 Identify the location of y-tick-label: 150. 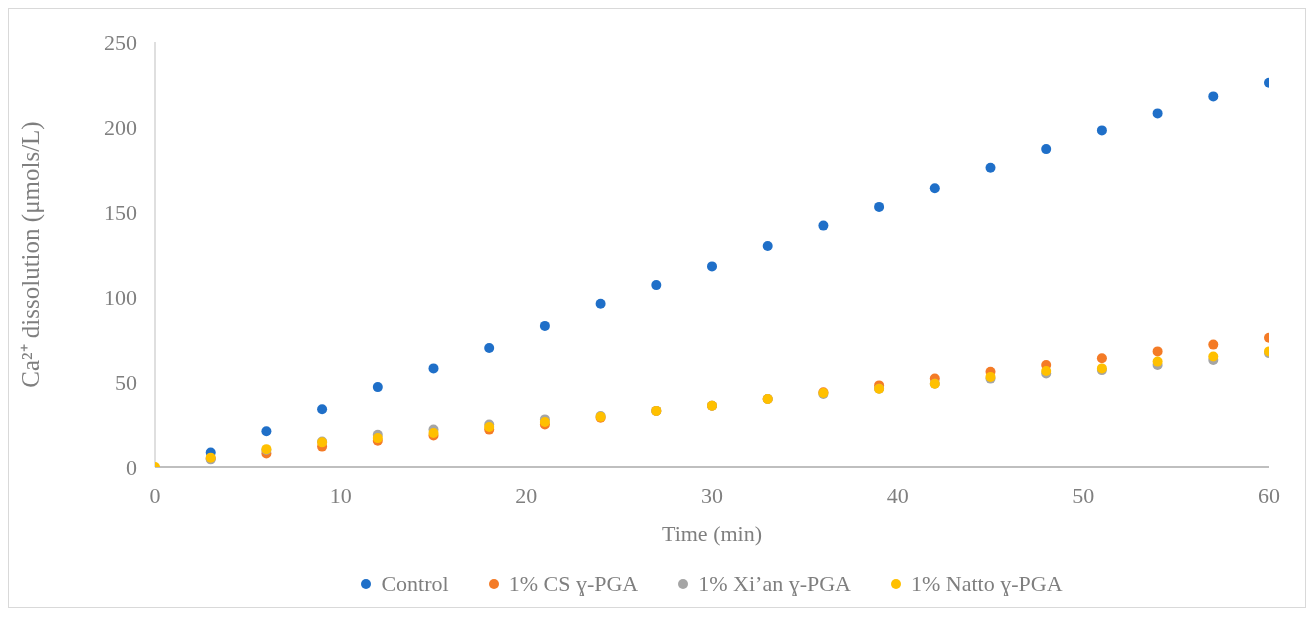
(120, 212).